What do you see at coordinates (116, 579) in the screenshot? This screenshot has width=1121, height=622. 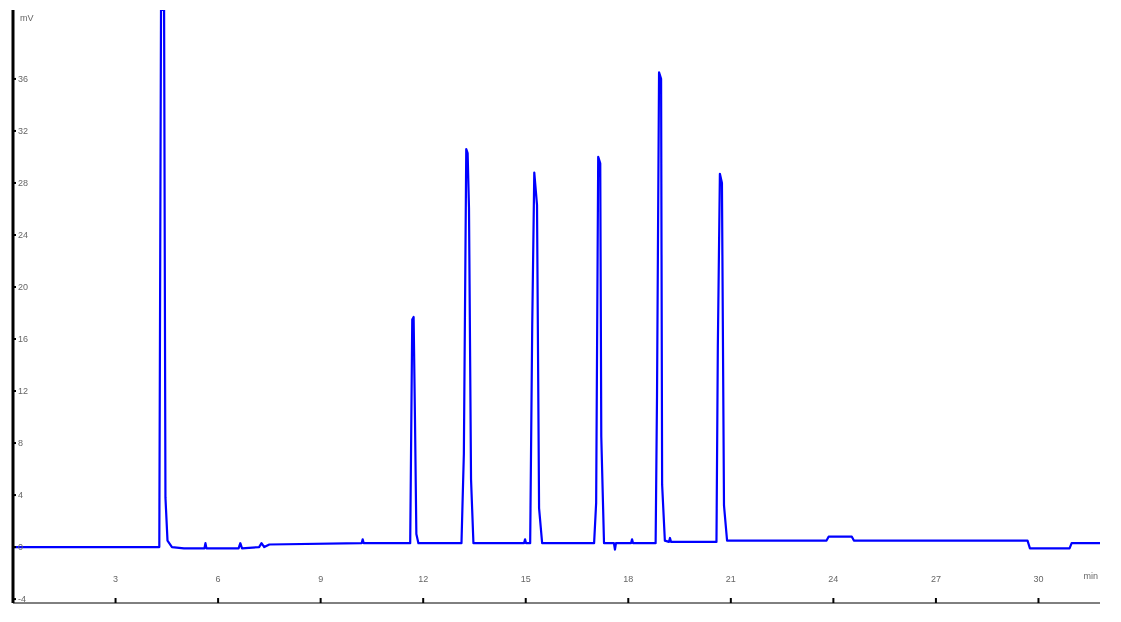 I see `x-tick-label: 3` at bounding box center [116, 579].